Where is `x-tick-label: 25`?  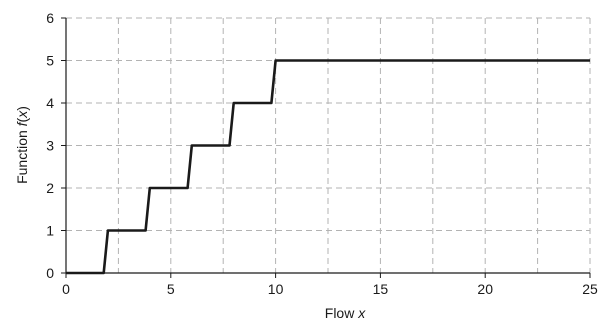
x-tick-label: 25 is located at coordinates (590, 289).